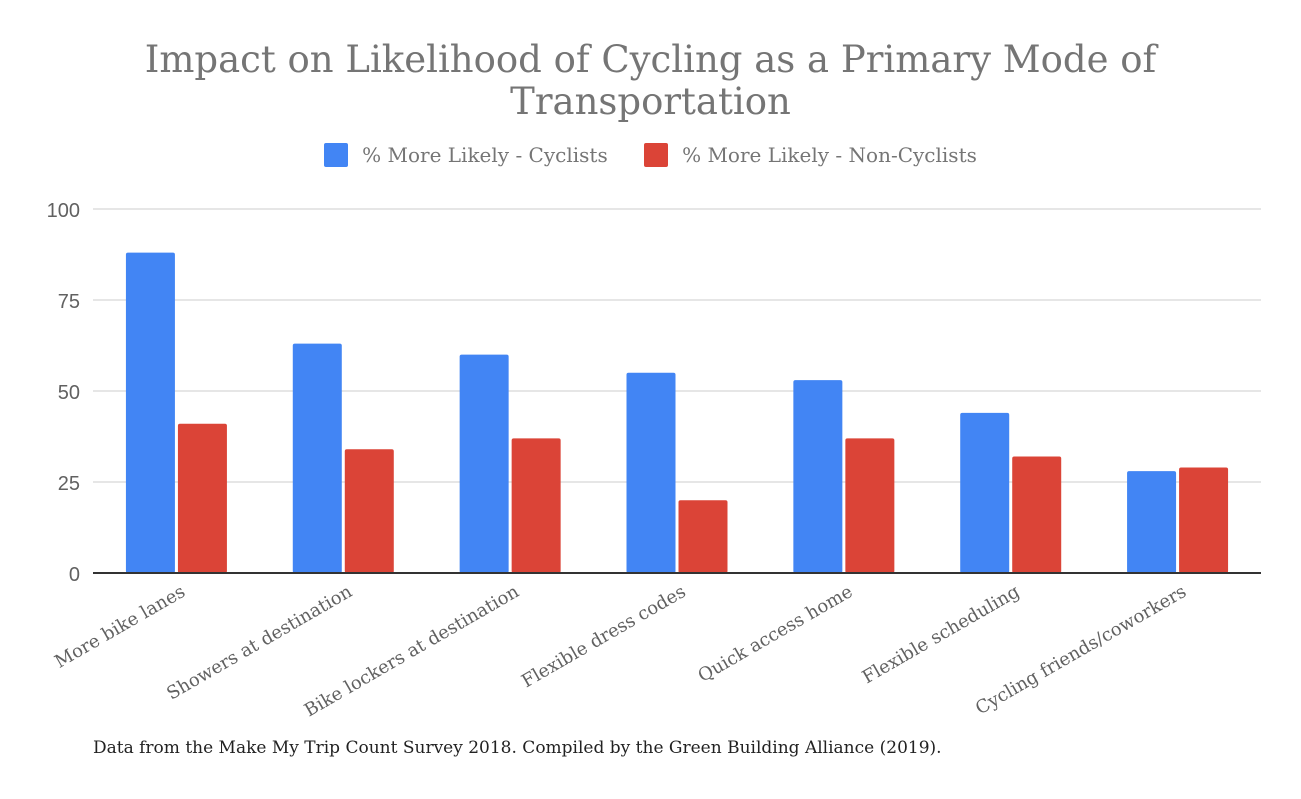 Image resolution: width=1301 pixels, height=799 pixels. What do you see at coordinates (656, 155) in the screenshot?
I see `legend-swatch-non-cyclists` at bounding box center [656, 155].